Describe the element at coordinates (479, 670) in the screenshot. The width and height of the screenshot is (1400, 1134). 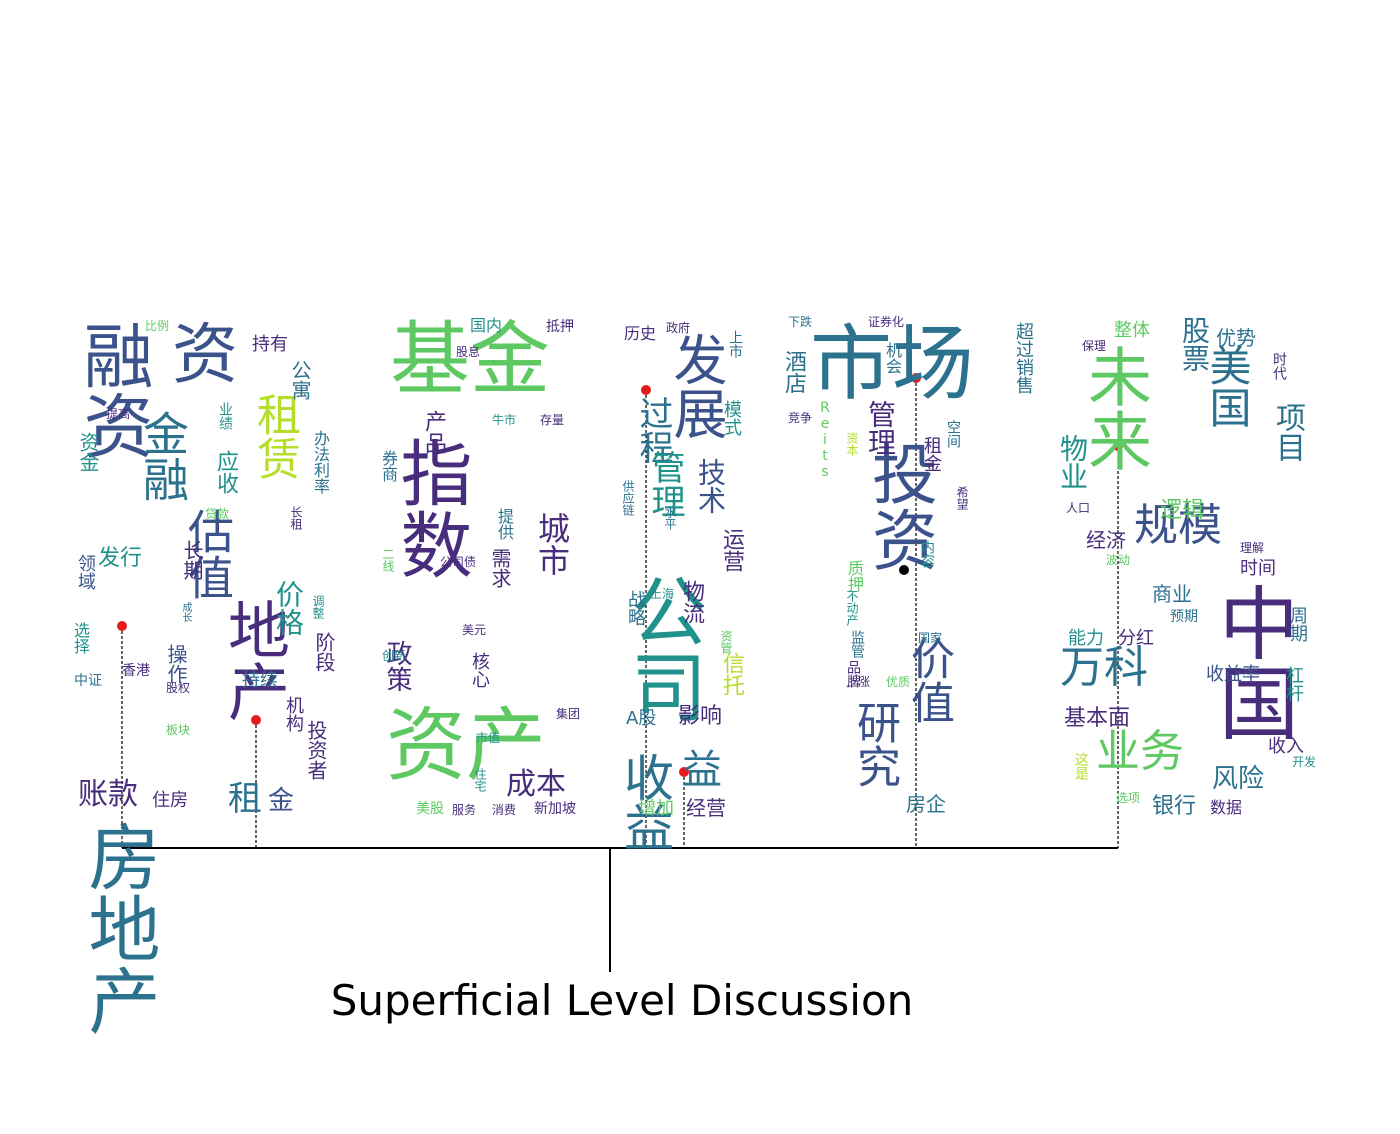
I see `cloud-2-word: 核心` at that location.